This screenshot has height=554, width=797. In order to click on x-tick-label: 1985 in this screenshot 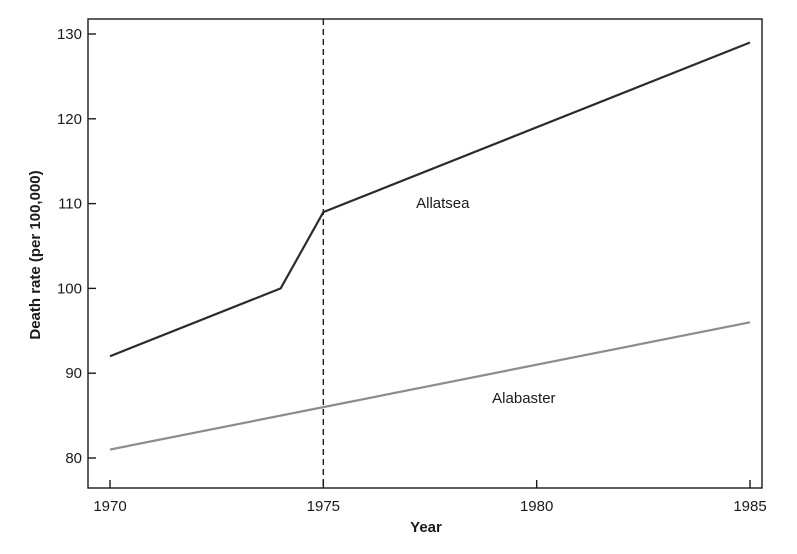, I will do `click(749, 506)`.